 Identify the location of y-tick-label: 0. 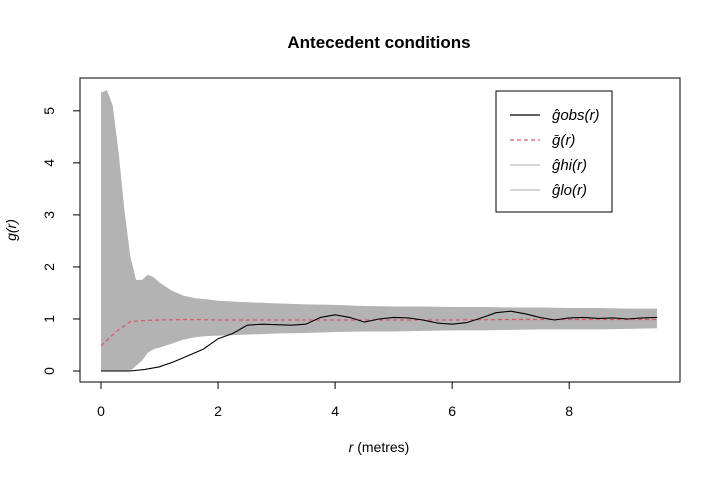
(49, 371).